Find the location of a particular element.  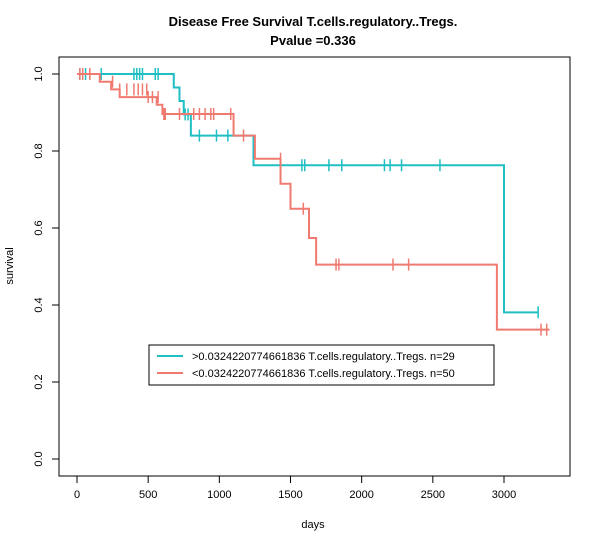

x-tick-label: 1000 is located at coordinates (219, 495).